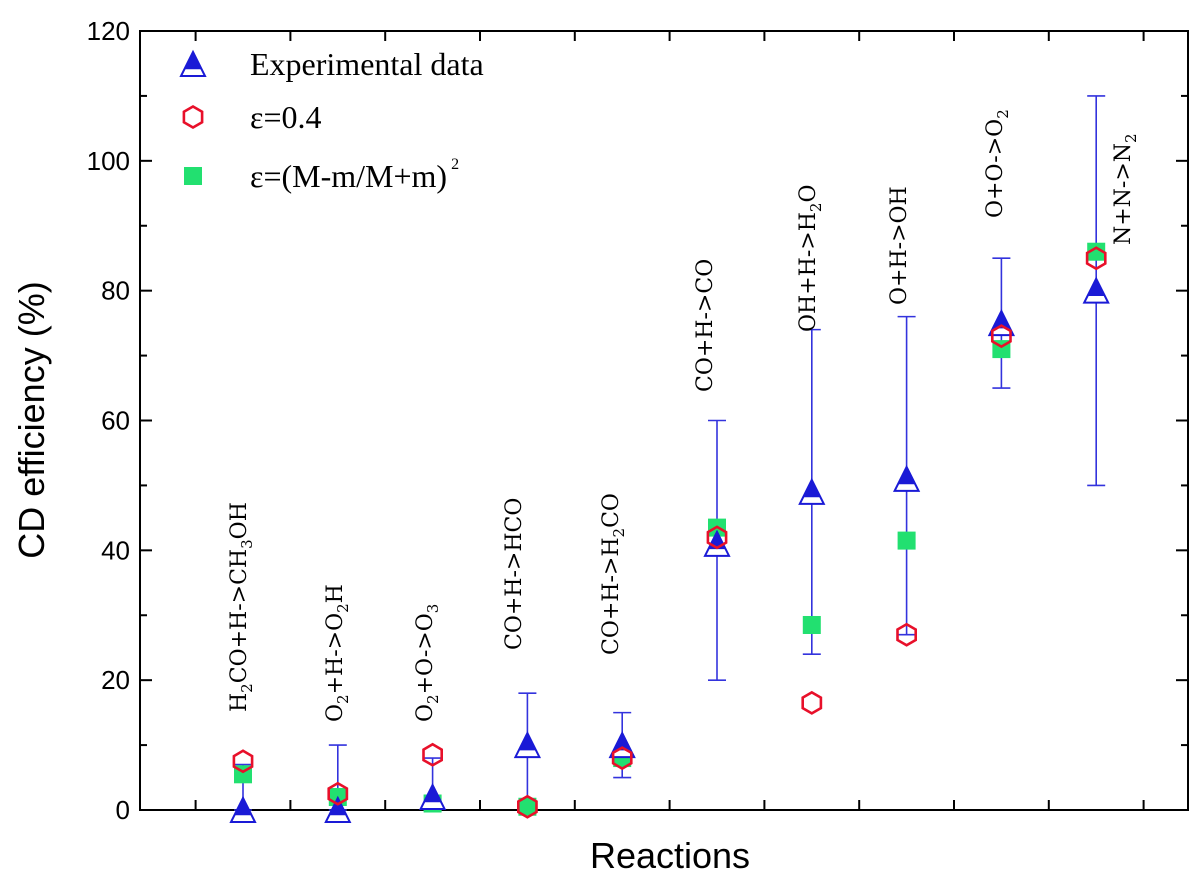  What do you see at coordinates (670, 855) in the screenshot?
I see `x-axis-title: Reactions` at bounding box center [670, 855].